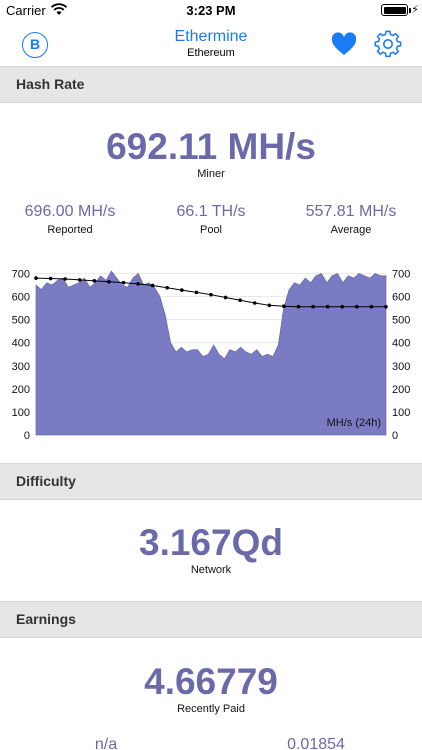  What do you see at coordinates (401, 413) in the screenshot?
I see `y-tick-label-right: 100` at bounding box center [401, 413].